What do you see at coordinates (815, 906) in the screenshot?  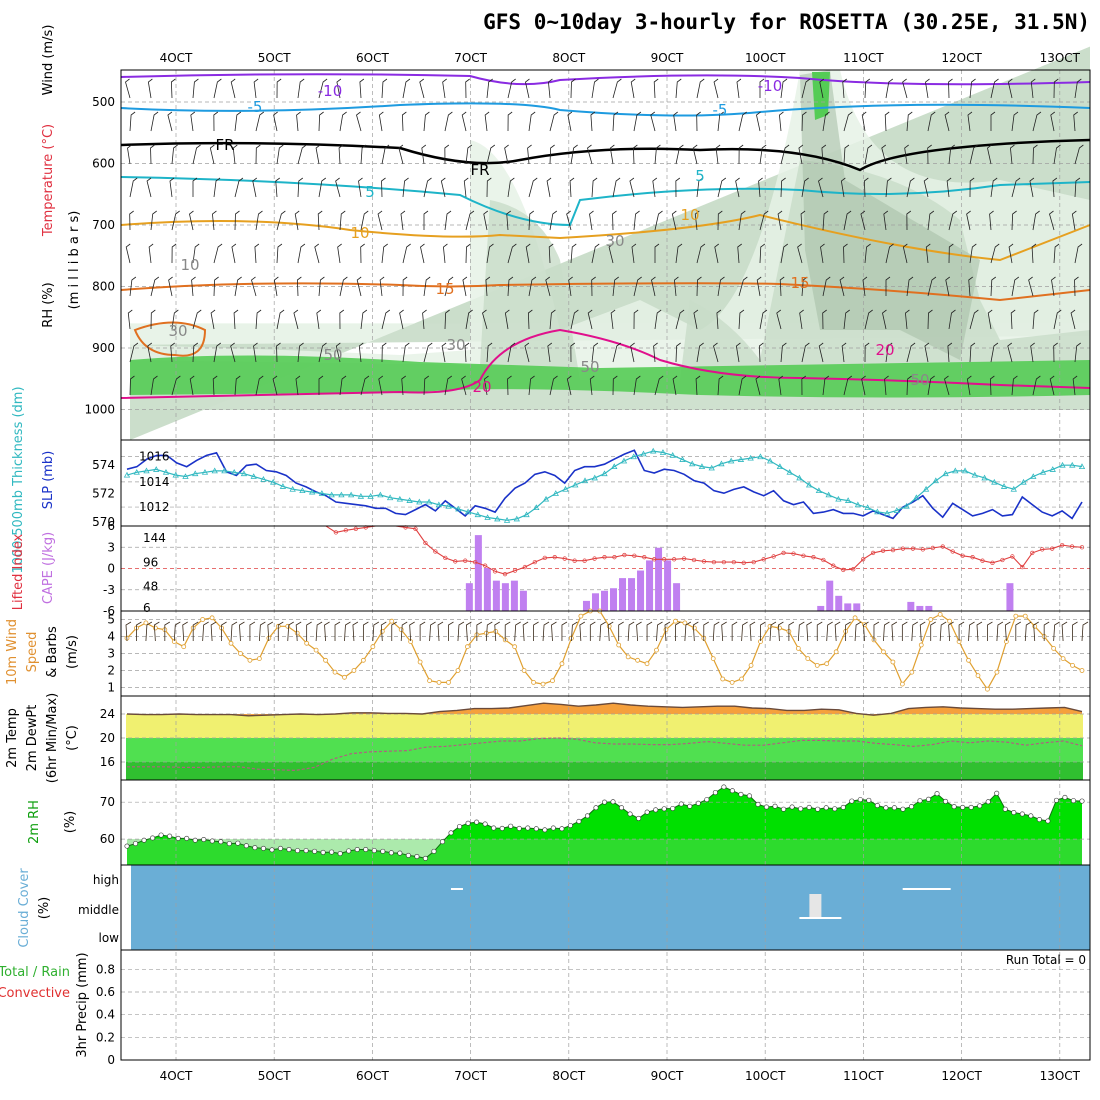 I see `cloud-mark` at bounding box center [815, 906].